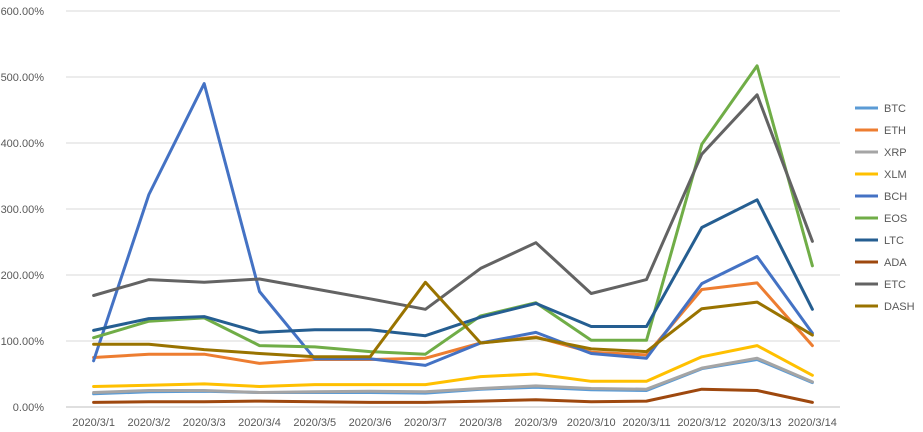 Image resolution: width=923 pixels, height=432 pixels. I want to click on x-tick-label: 2020/3/12, so click(701, 423).